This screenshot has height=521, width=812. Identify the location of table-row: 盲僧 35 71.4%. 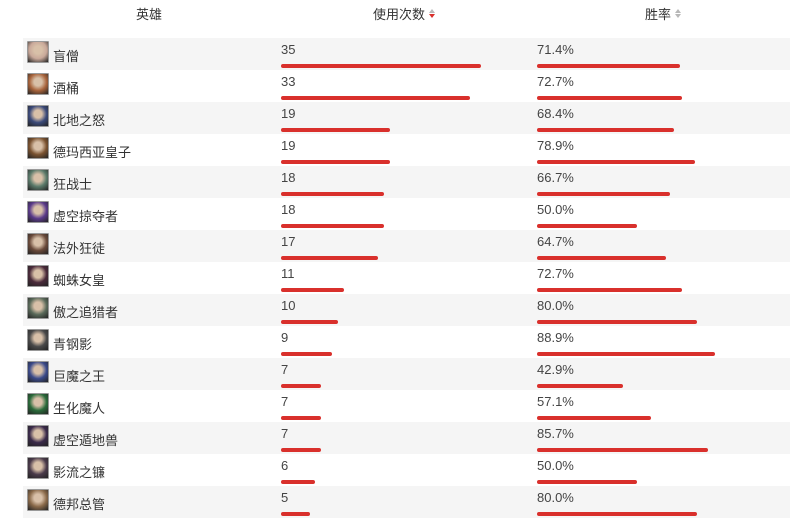
(406, 54).